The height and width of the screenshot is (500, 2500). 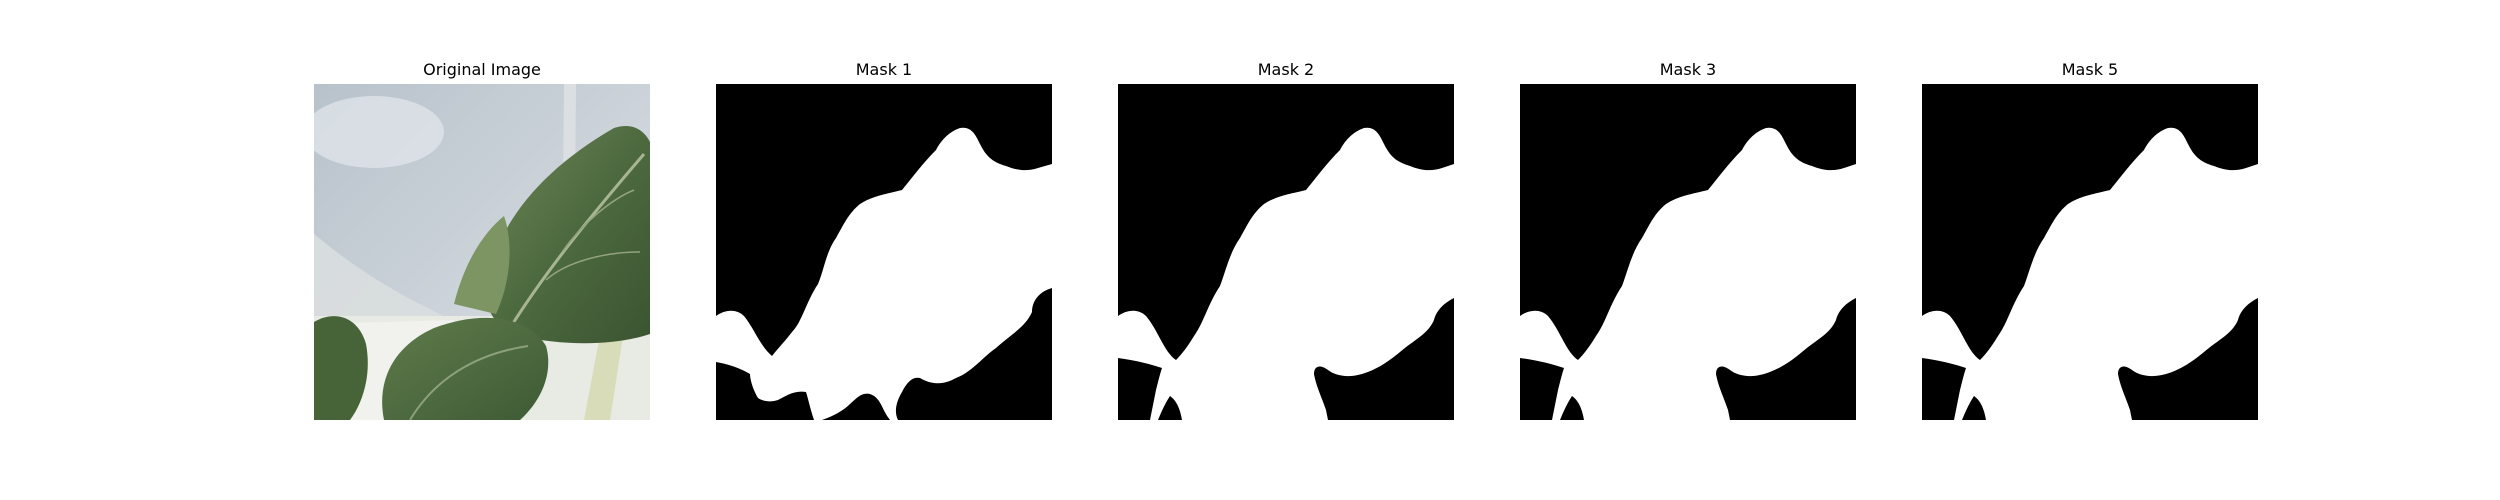 I want to click on mask-1-title: Mask 1, so click(x=884, y=69).